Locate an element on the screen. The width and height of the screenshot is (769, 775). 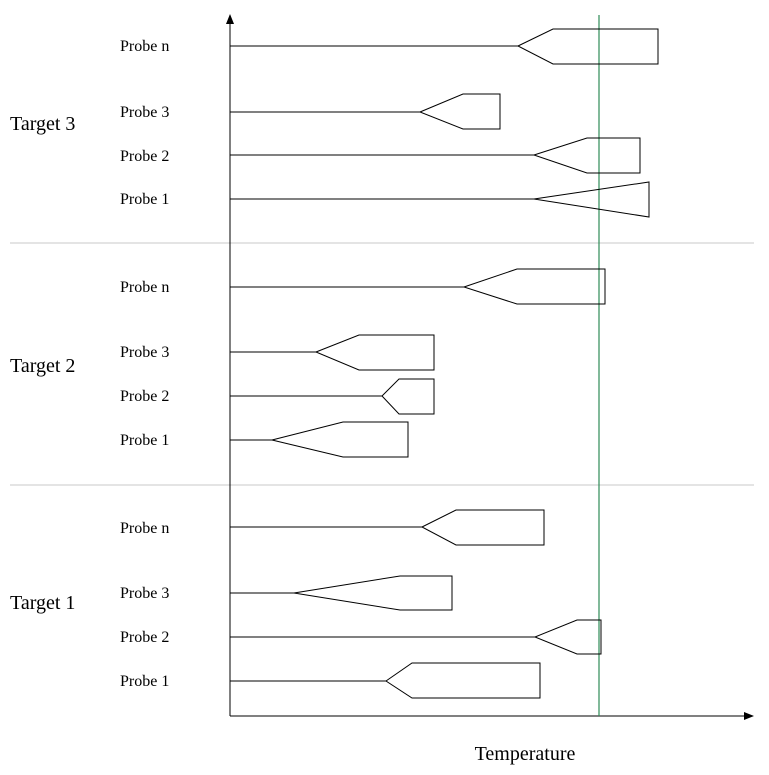
target-label: Target 3 is located at coordinates (42, 124).